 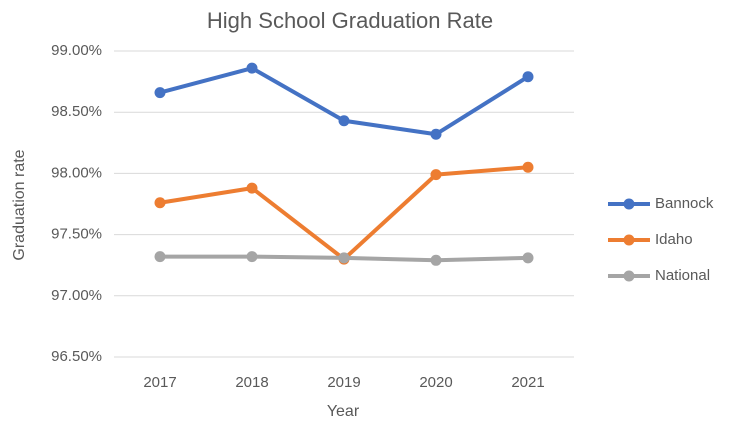 I want to click on x-tick-label: 2019, so click(x=343, y=382).